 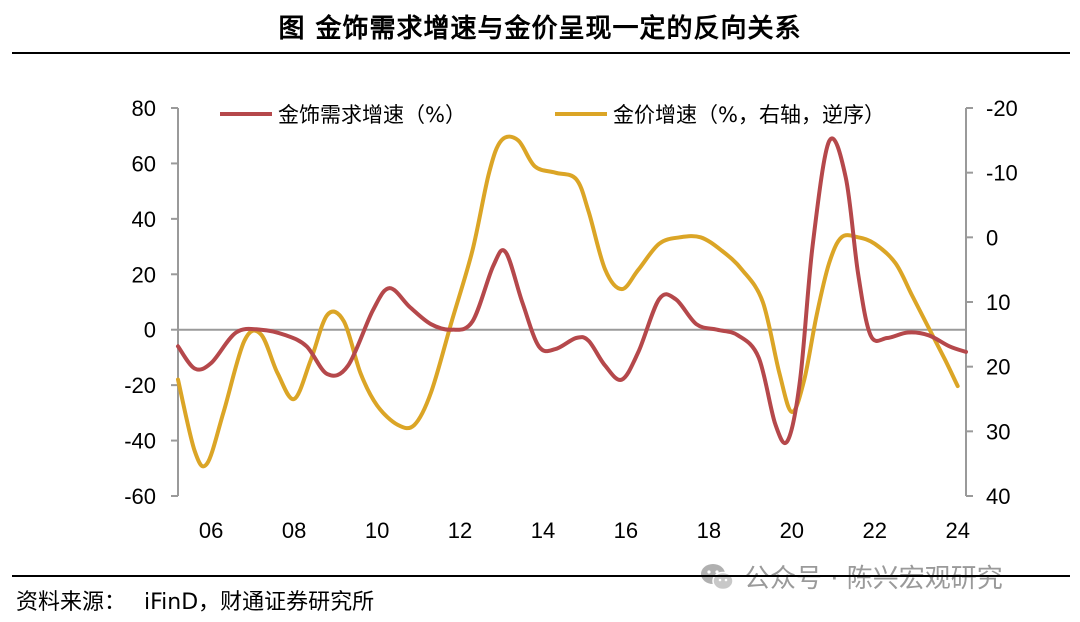 I want to click on x-tick-label: 14, so click(x=543, y=530).